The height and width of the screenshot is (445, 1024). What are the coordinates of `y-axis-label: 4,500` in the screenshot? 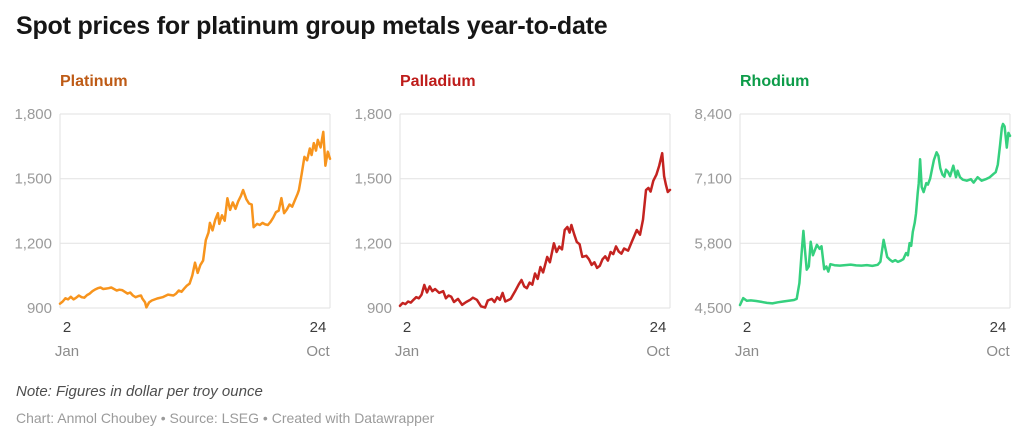 It's located at (713, 308).